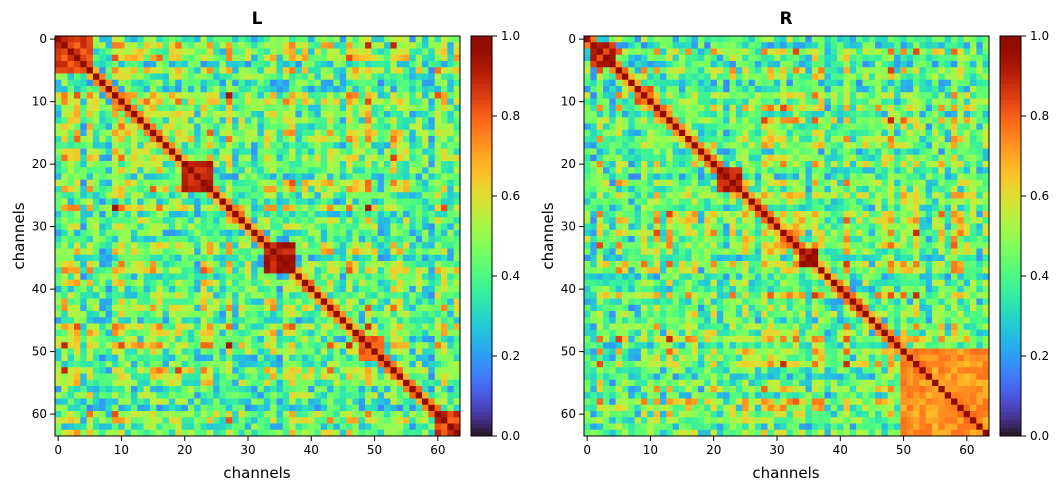 This screenshot has width=1061, height=488. I want to click on colorbar-tick-label: 0.6, so click(510, 196).